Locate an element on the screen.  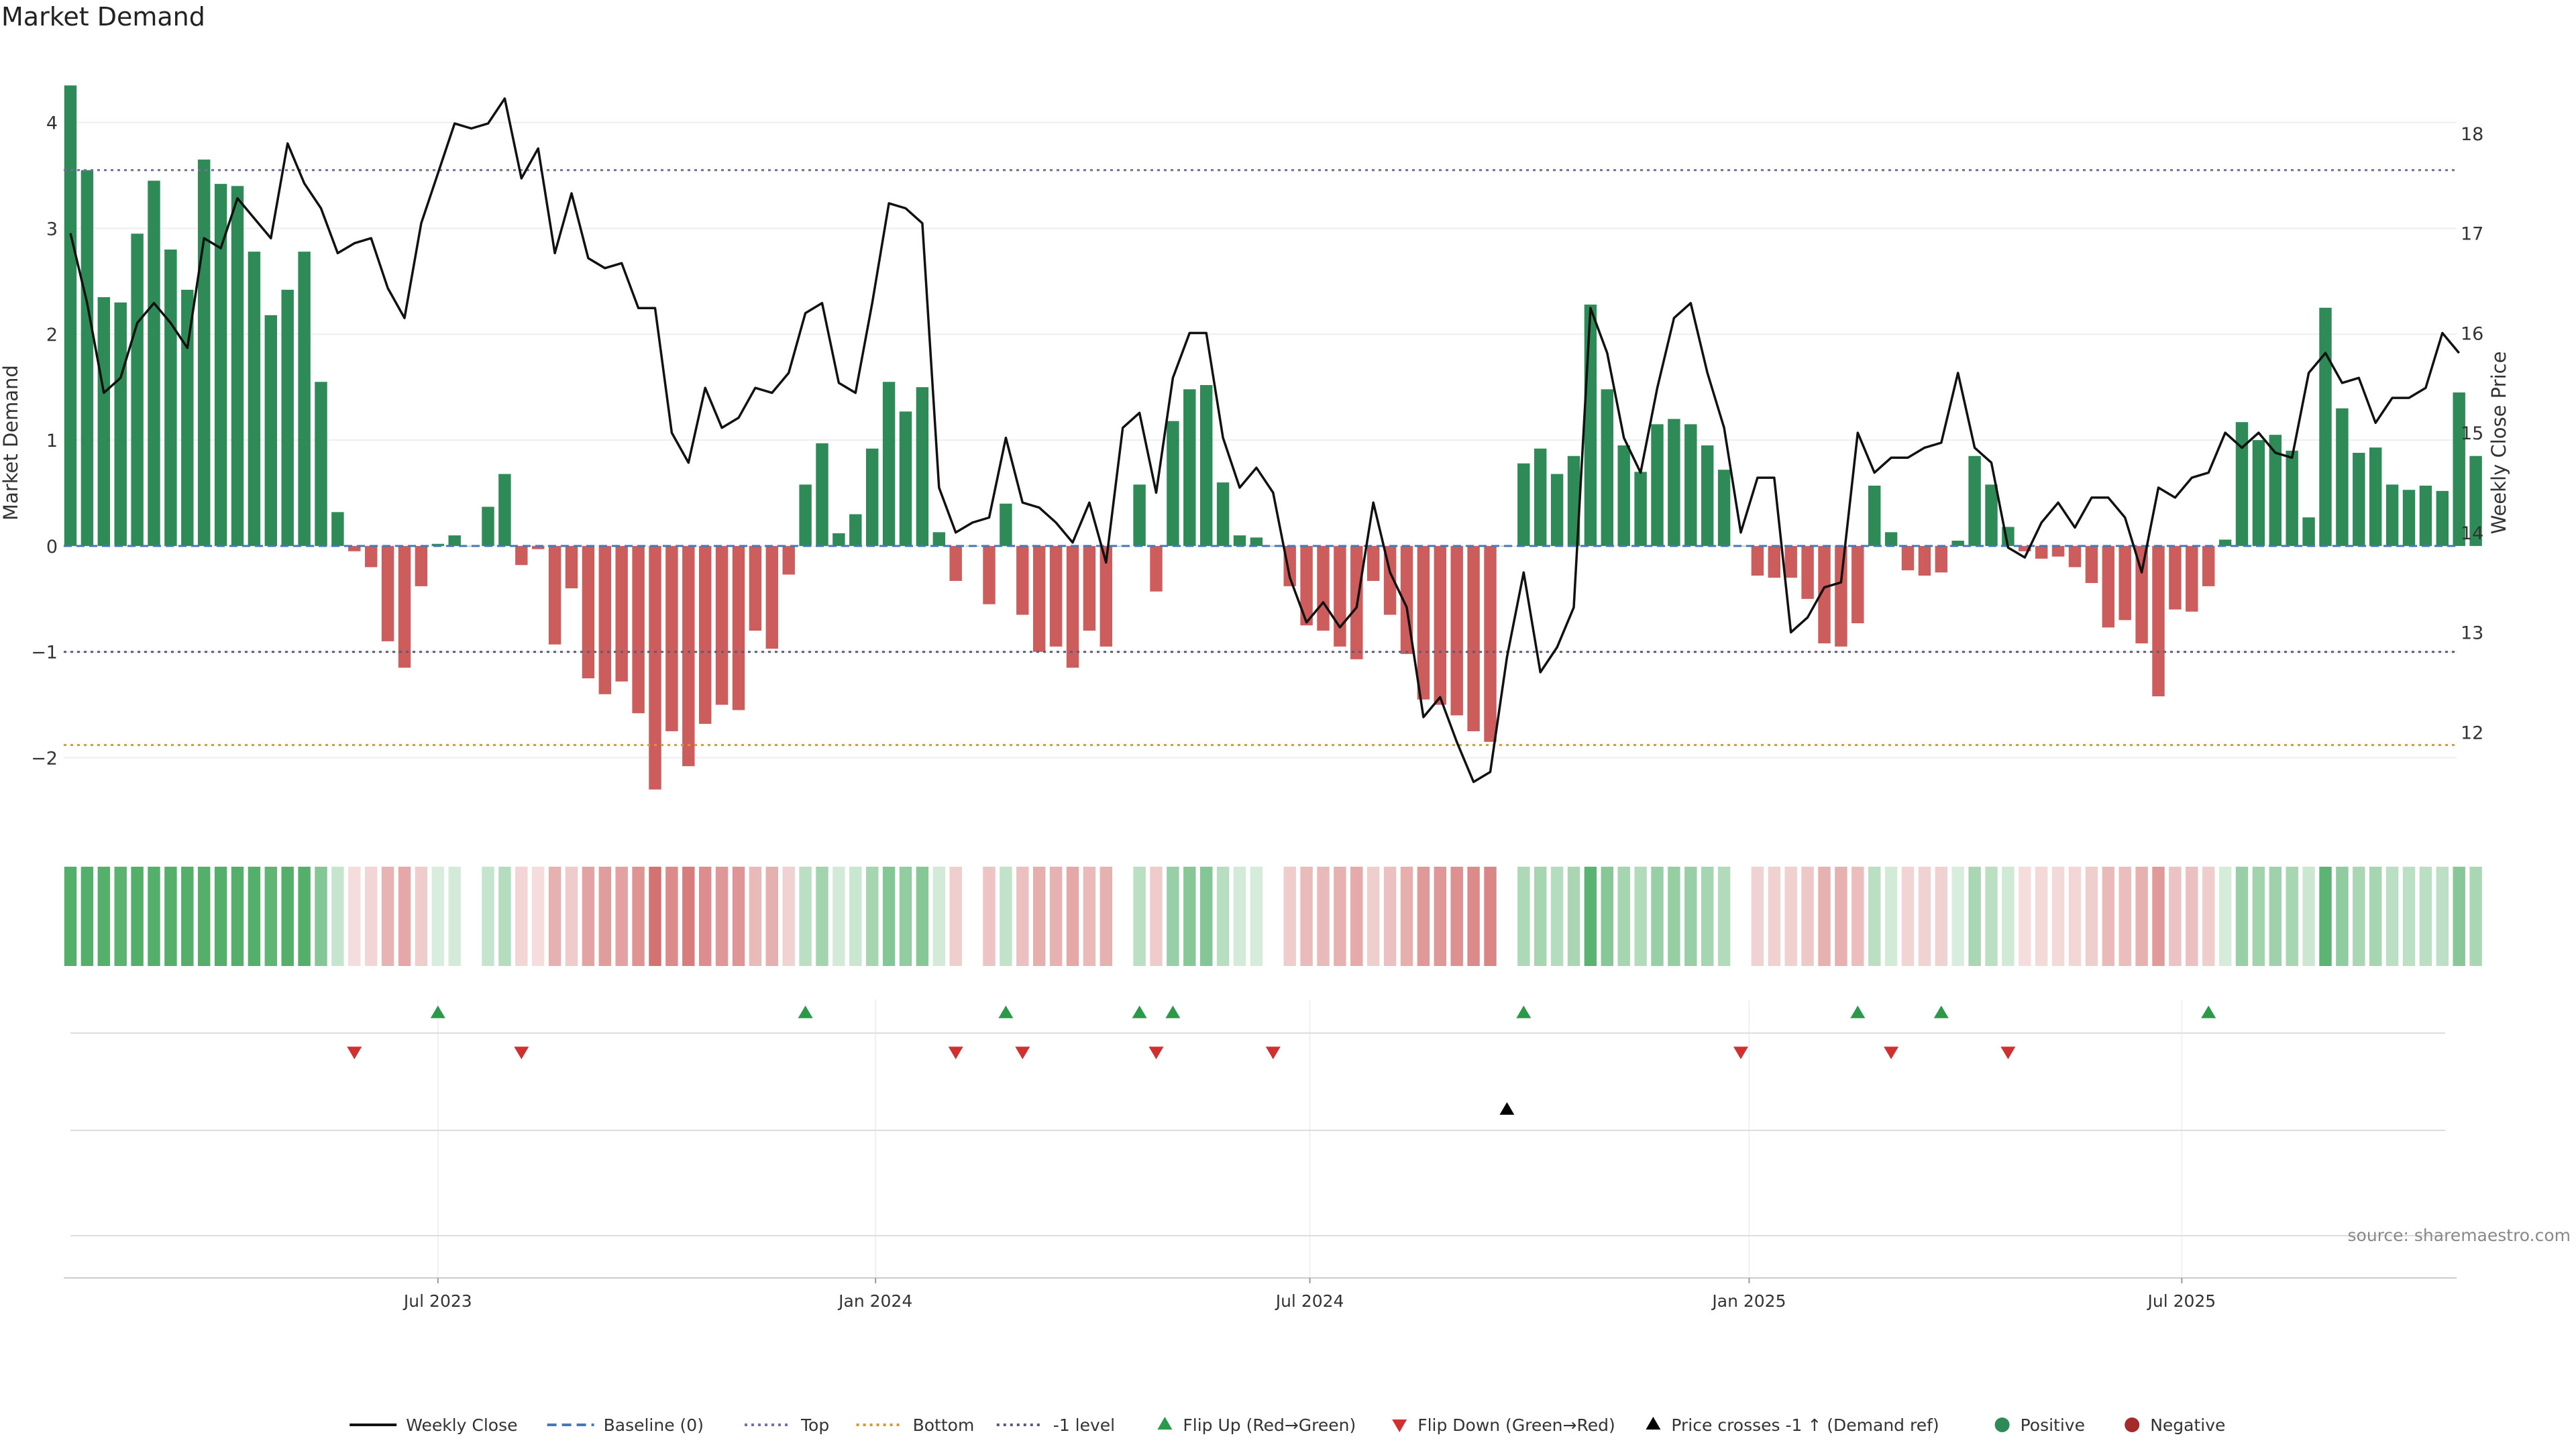
legend-label: Weekly Close is located at coordinates (461, 1425).